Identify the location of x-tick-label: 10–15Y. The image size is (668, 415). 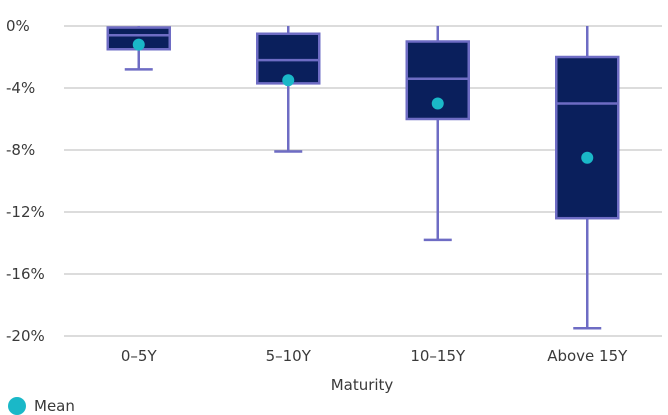
(438, 356).